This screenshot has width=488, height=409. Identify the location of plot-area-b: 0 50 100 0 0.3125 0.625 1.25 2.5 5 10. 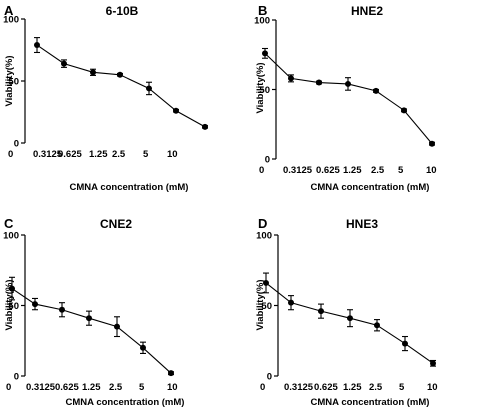
(345, 96).